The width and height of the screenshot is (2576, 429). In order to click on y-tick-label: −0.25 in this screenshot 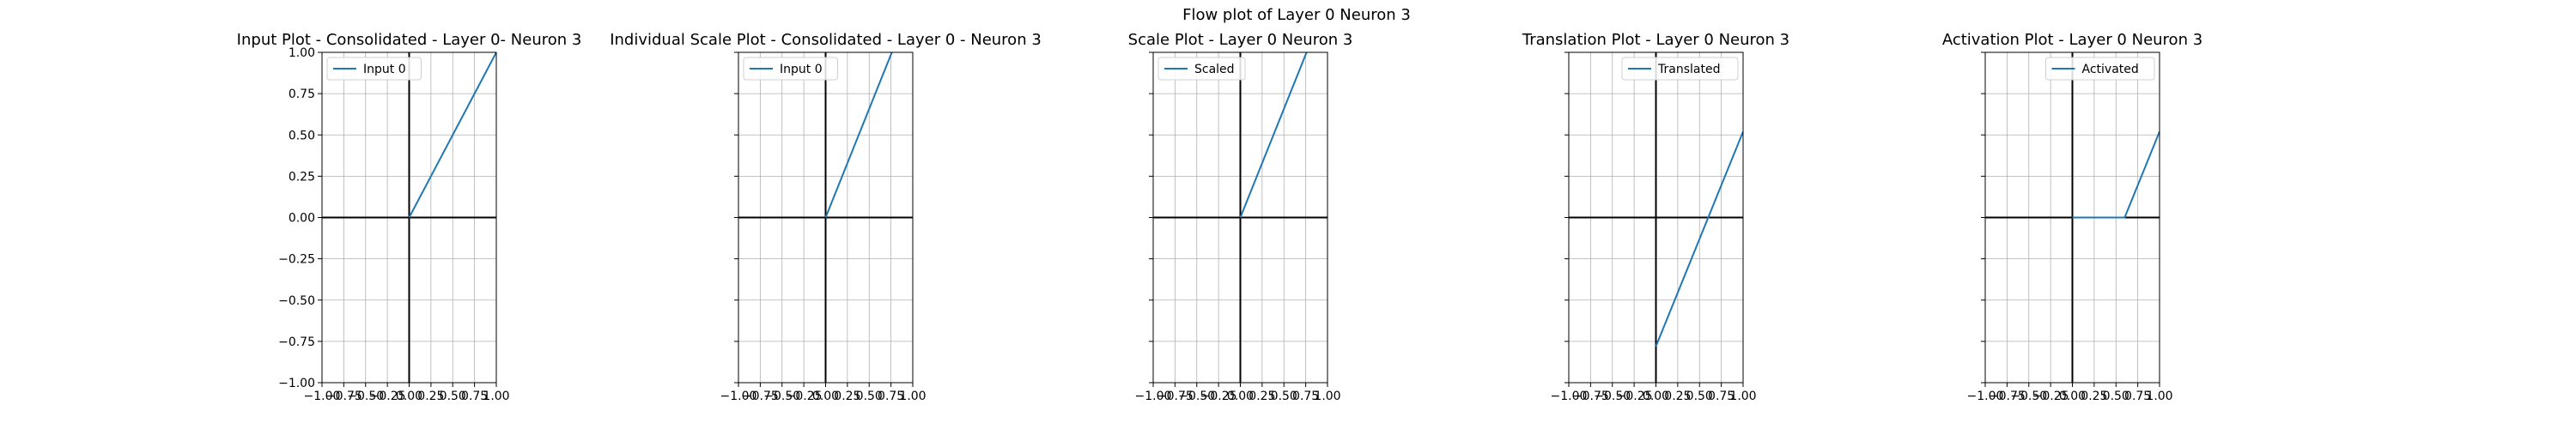, I will do `click(296, 260)`.